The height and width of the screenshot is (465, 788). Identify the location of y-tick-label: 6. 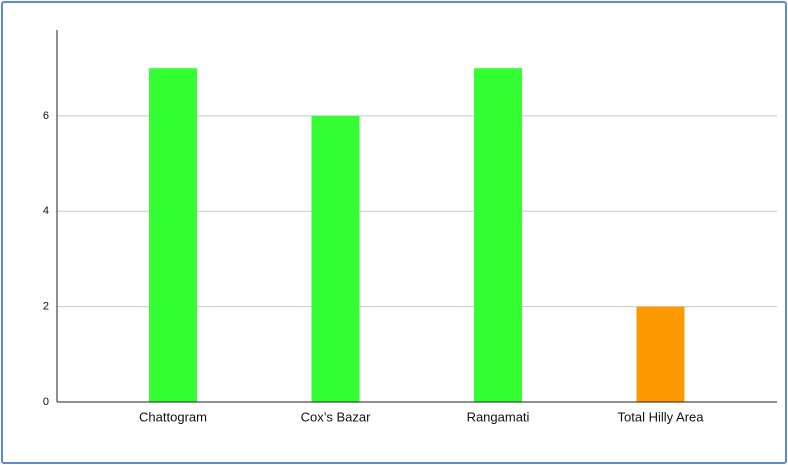
(46, 116).